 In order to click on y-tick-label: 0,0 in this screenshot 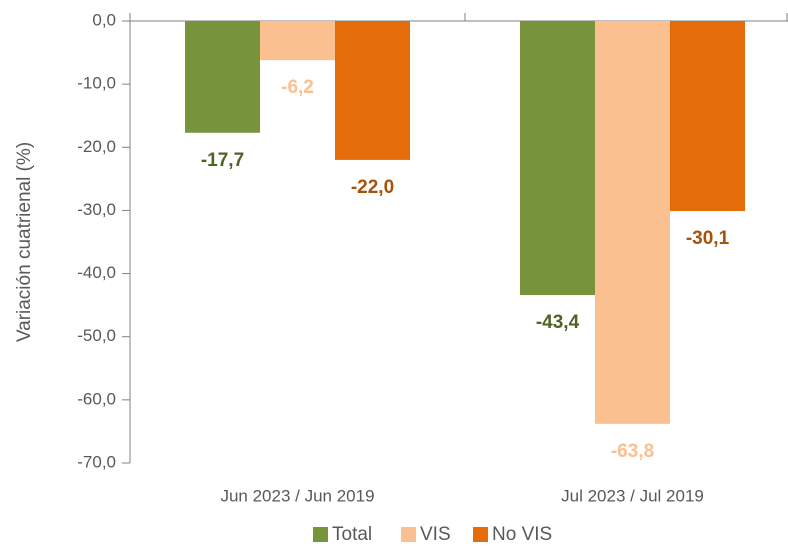, I will do `click(104, 19)`.